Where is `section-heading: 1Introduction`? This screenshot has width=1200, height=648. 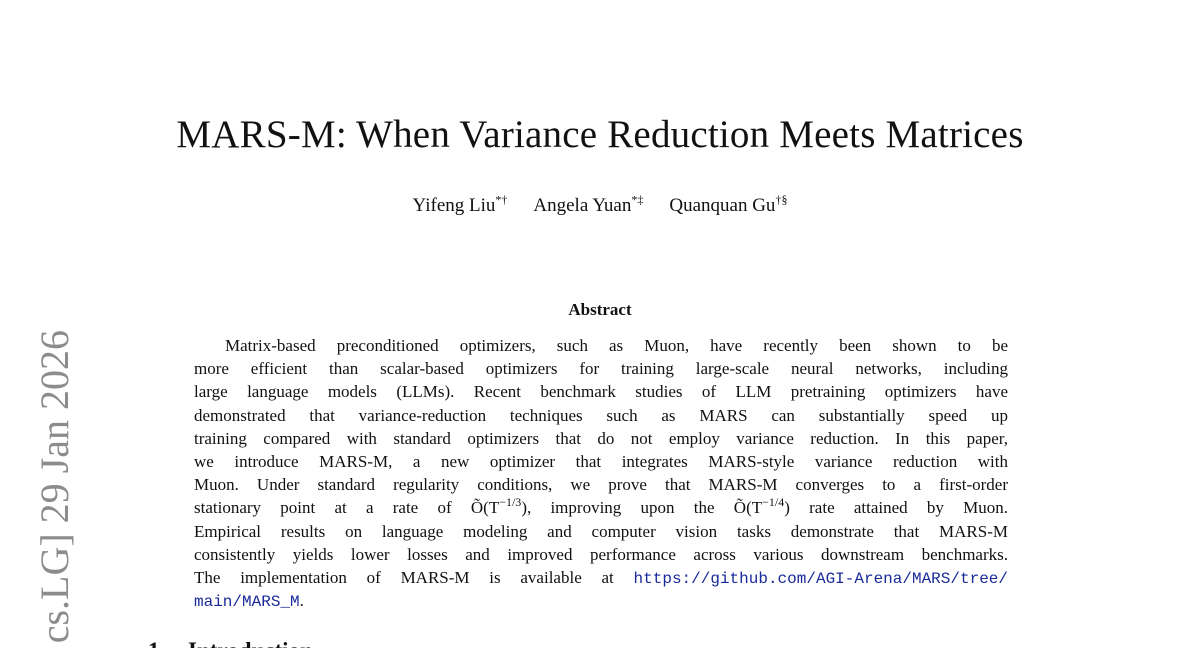 section-heading: 1Introduction is located at coordinates (230, 643).